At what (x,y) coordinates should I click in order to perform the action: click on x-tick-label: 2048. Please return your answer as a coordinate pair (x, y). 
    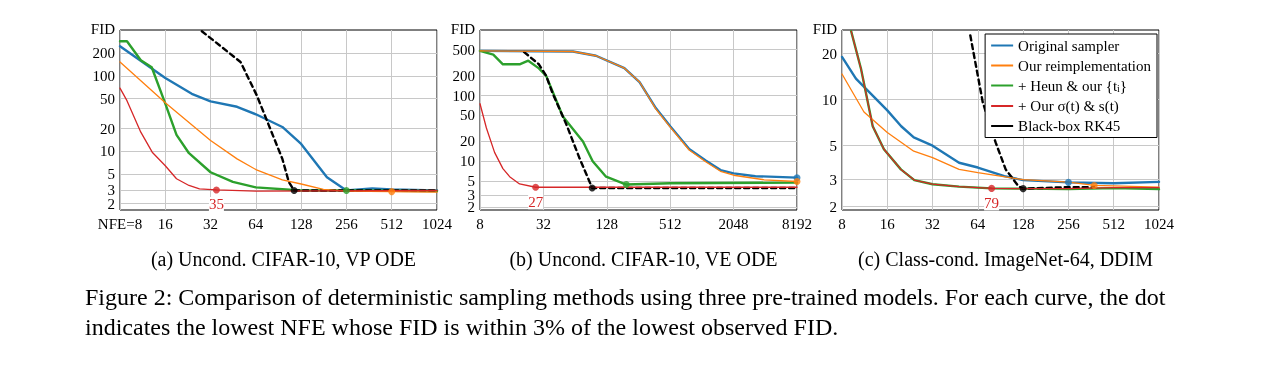
    Looking at the image, I should click on (733, 223).